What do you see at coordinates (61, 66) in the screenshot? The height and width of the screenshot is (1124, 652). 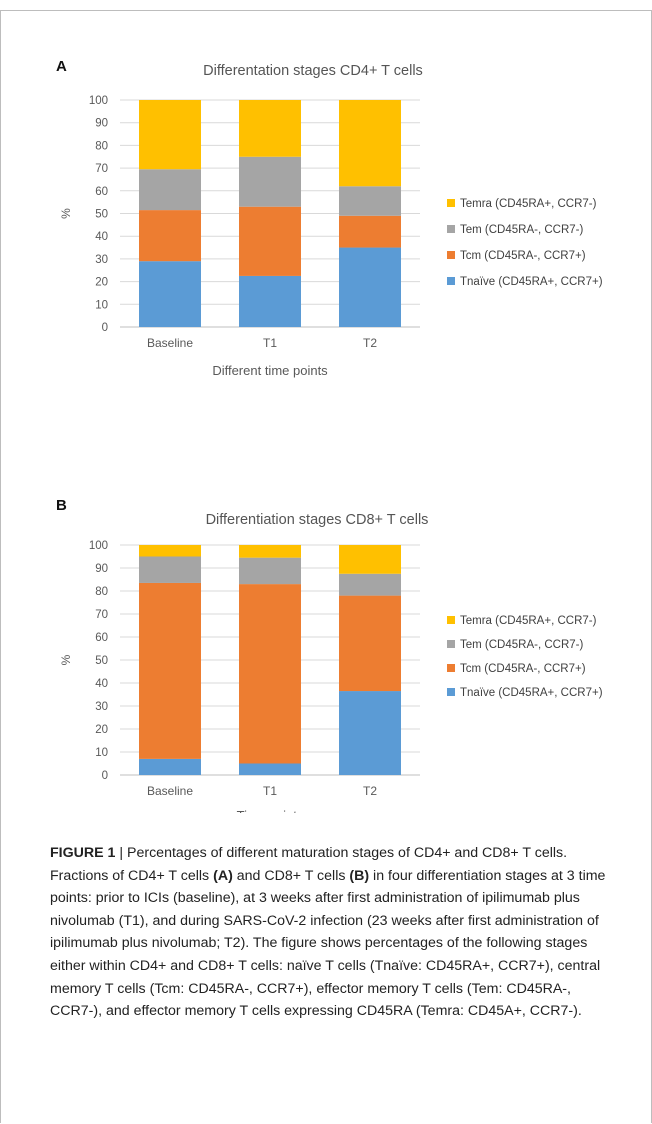 I see `panel-label-a: A` at bounding box center [61, 66].